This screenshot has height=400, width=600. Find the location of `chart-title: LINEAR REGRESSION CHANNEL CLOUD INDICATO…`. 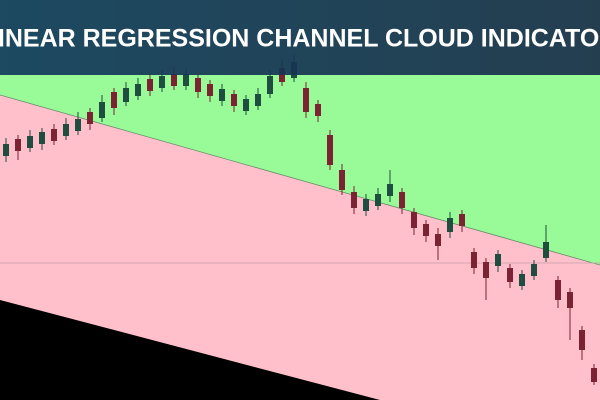

chart-title: LINEAR REGRESSION CHANNEL CLOUD INDICATO… is located at coordinates (300, 39).